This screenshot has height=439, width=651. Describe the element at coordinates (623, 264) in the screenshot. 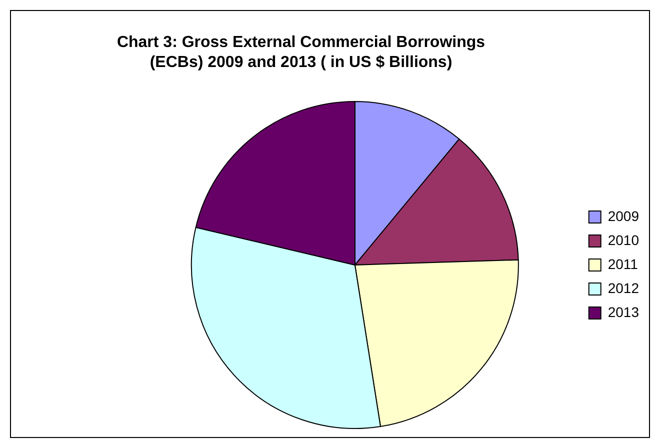

I see `legend-label: 2011` at that location.